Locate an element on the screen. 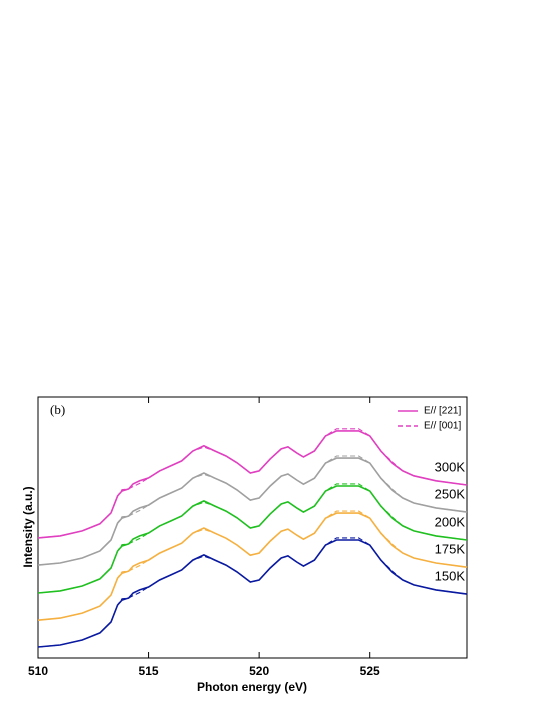  series-label: 200K is located at coordinates (450, 521).